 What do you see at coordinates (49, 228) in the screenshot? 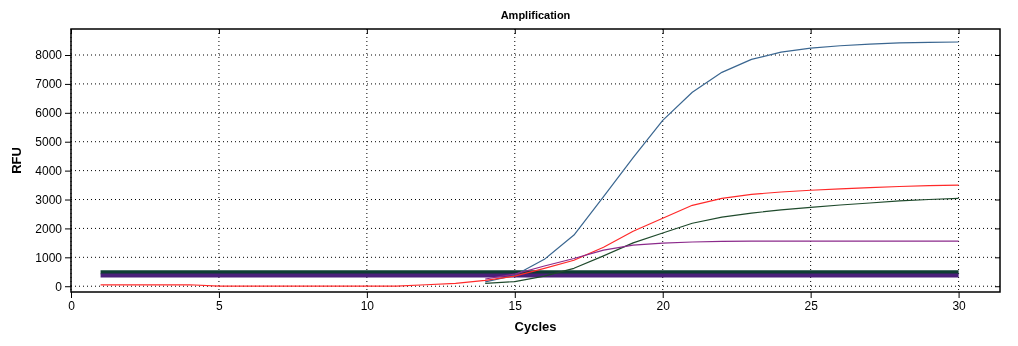
I see `y-tick-label: 2000` at bounding box center [49, 228].